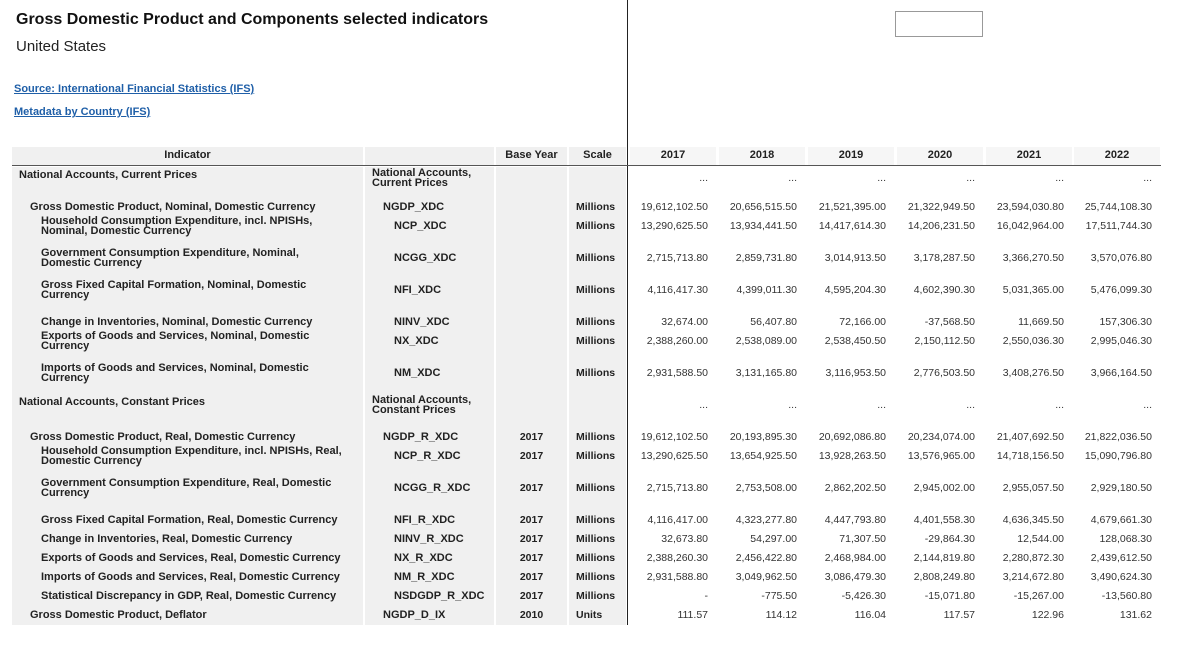 The width and height of the screenshot is (1191, 648). What do you see at coordinates (863, 596) in the screenshot?
I see `value: -5,426.30` at bounding box center [863, 596].